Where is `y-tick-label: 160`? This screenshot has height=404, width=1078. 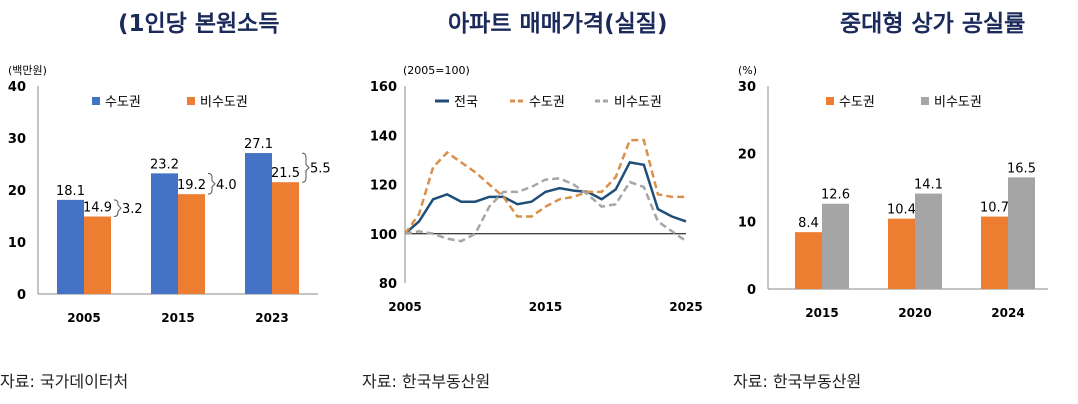
y-tick-label: 160 is located at coordinates (383, 87).